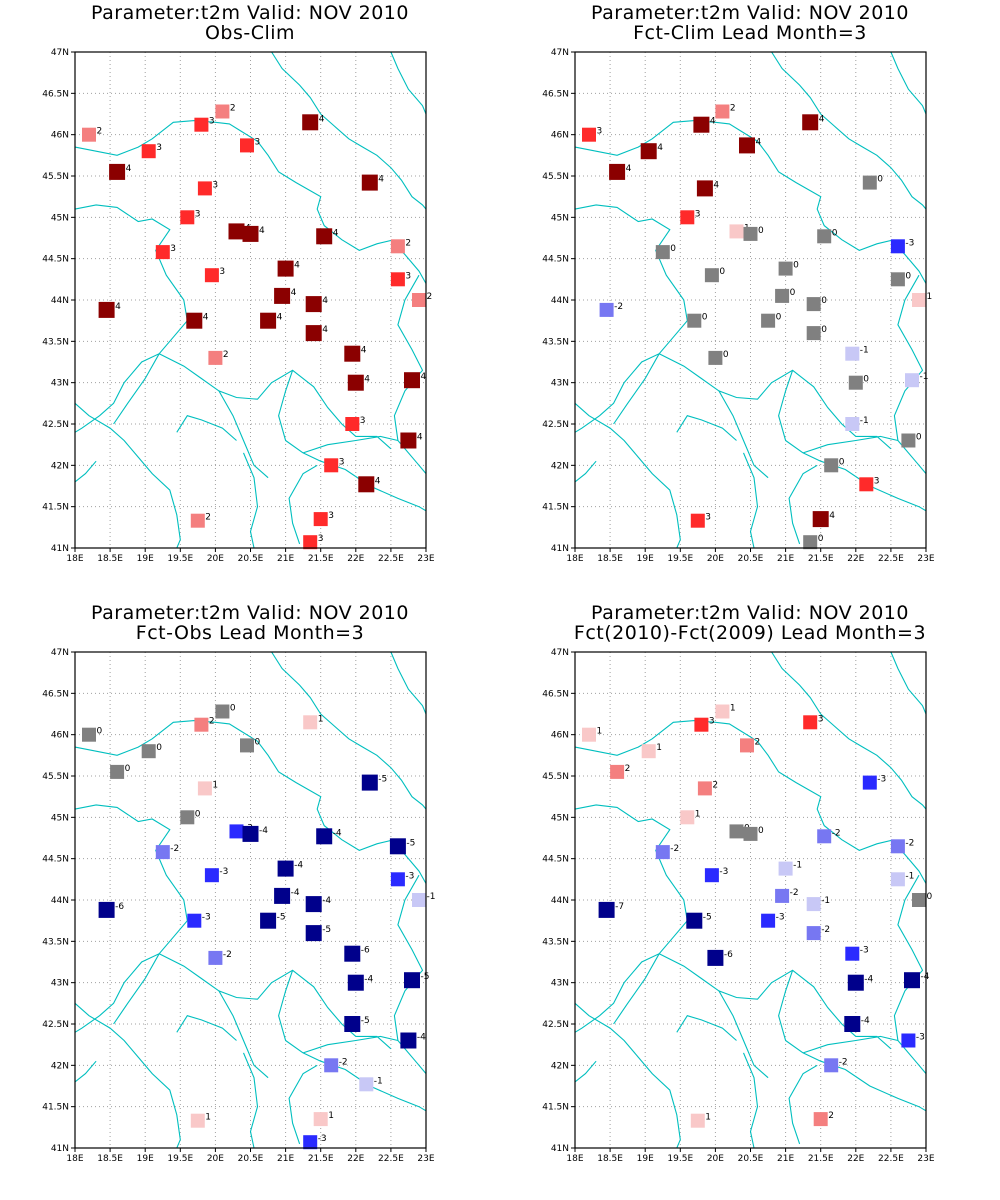  What do you see at coordinates (715, 1159) in the screenshot?
I see `x-tick-label: 20E` at bounding box center [715, 1159].